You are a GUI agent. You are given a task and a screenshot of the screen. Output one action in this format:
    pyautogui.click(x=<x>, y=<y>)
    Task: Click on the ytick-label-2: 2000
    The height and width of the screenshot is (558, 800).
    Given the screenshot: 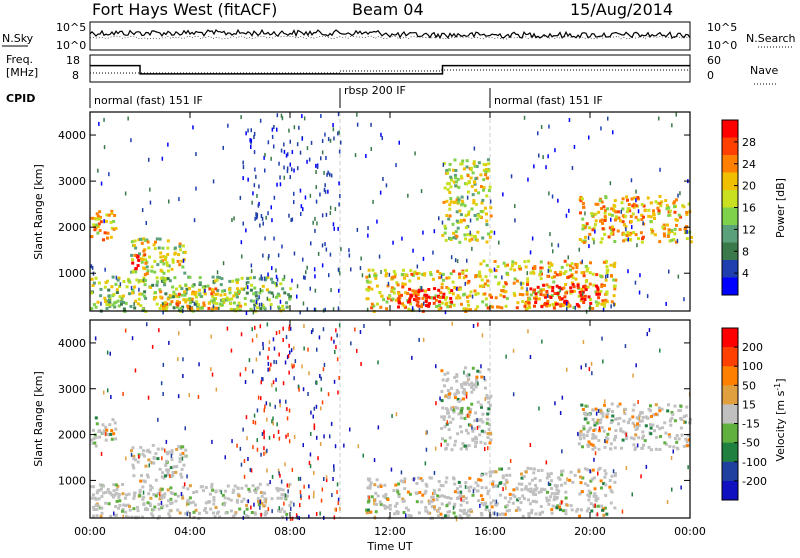 What is the action you would take?
    pyautogui.click(x=72, y=227)
    